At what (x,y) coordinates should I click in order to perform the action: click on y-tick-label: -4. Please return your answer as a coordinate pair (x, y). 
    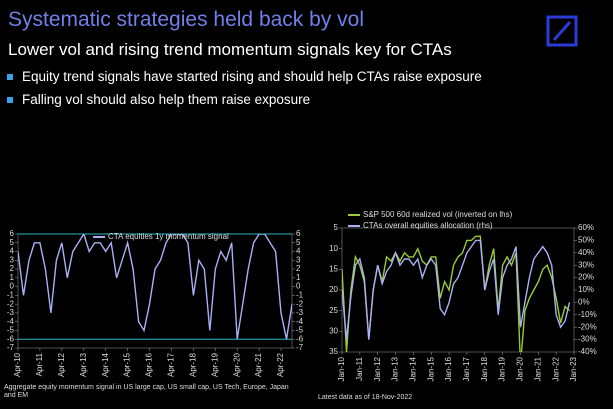
    Looking at the image, I should click on (11, 321).